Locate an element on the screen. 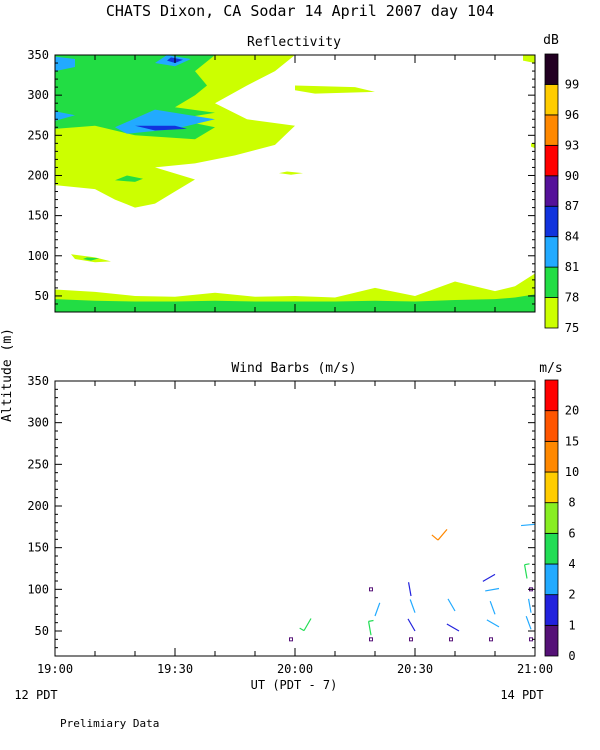 The image size is (600, 750). footer-left-label: 12 PDT is located at coordinates (35, 695).